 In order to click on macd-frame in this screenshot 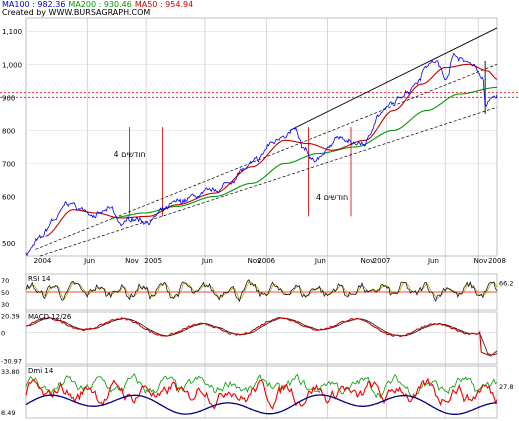, I will do `click(261, 338)`.